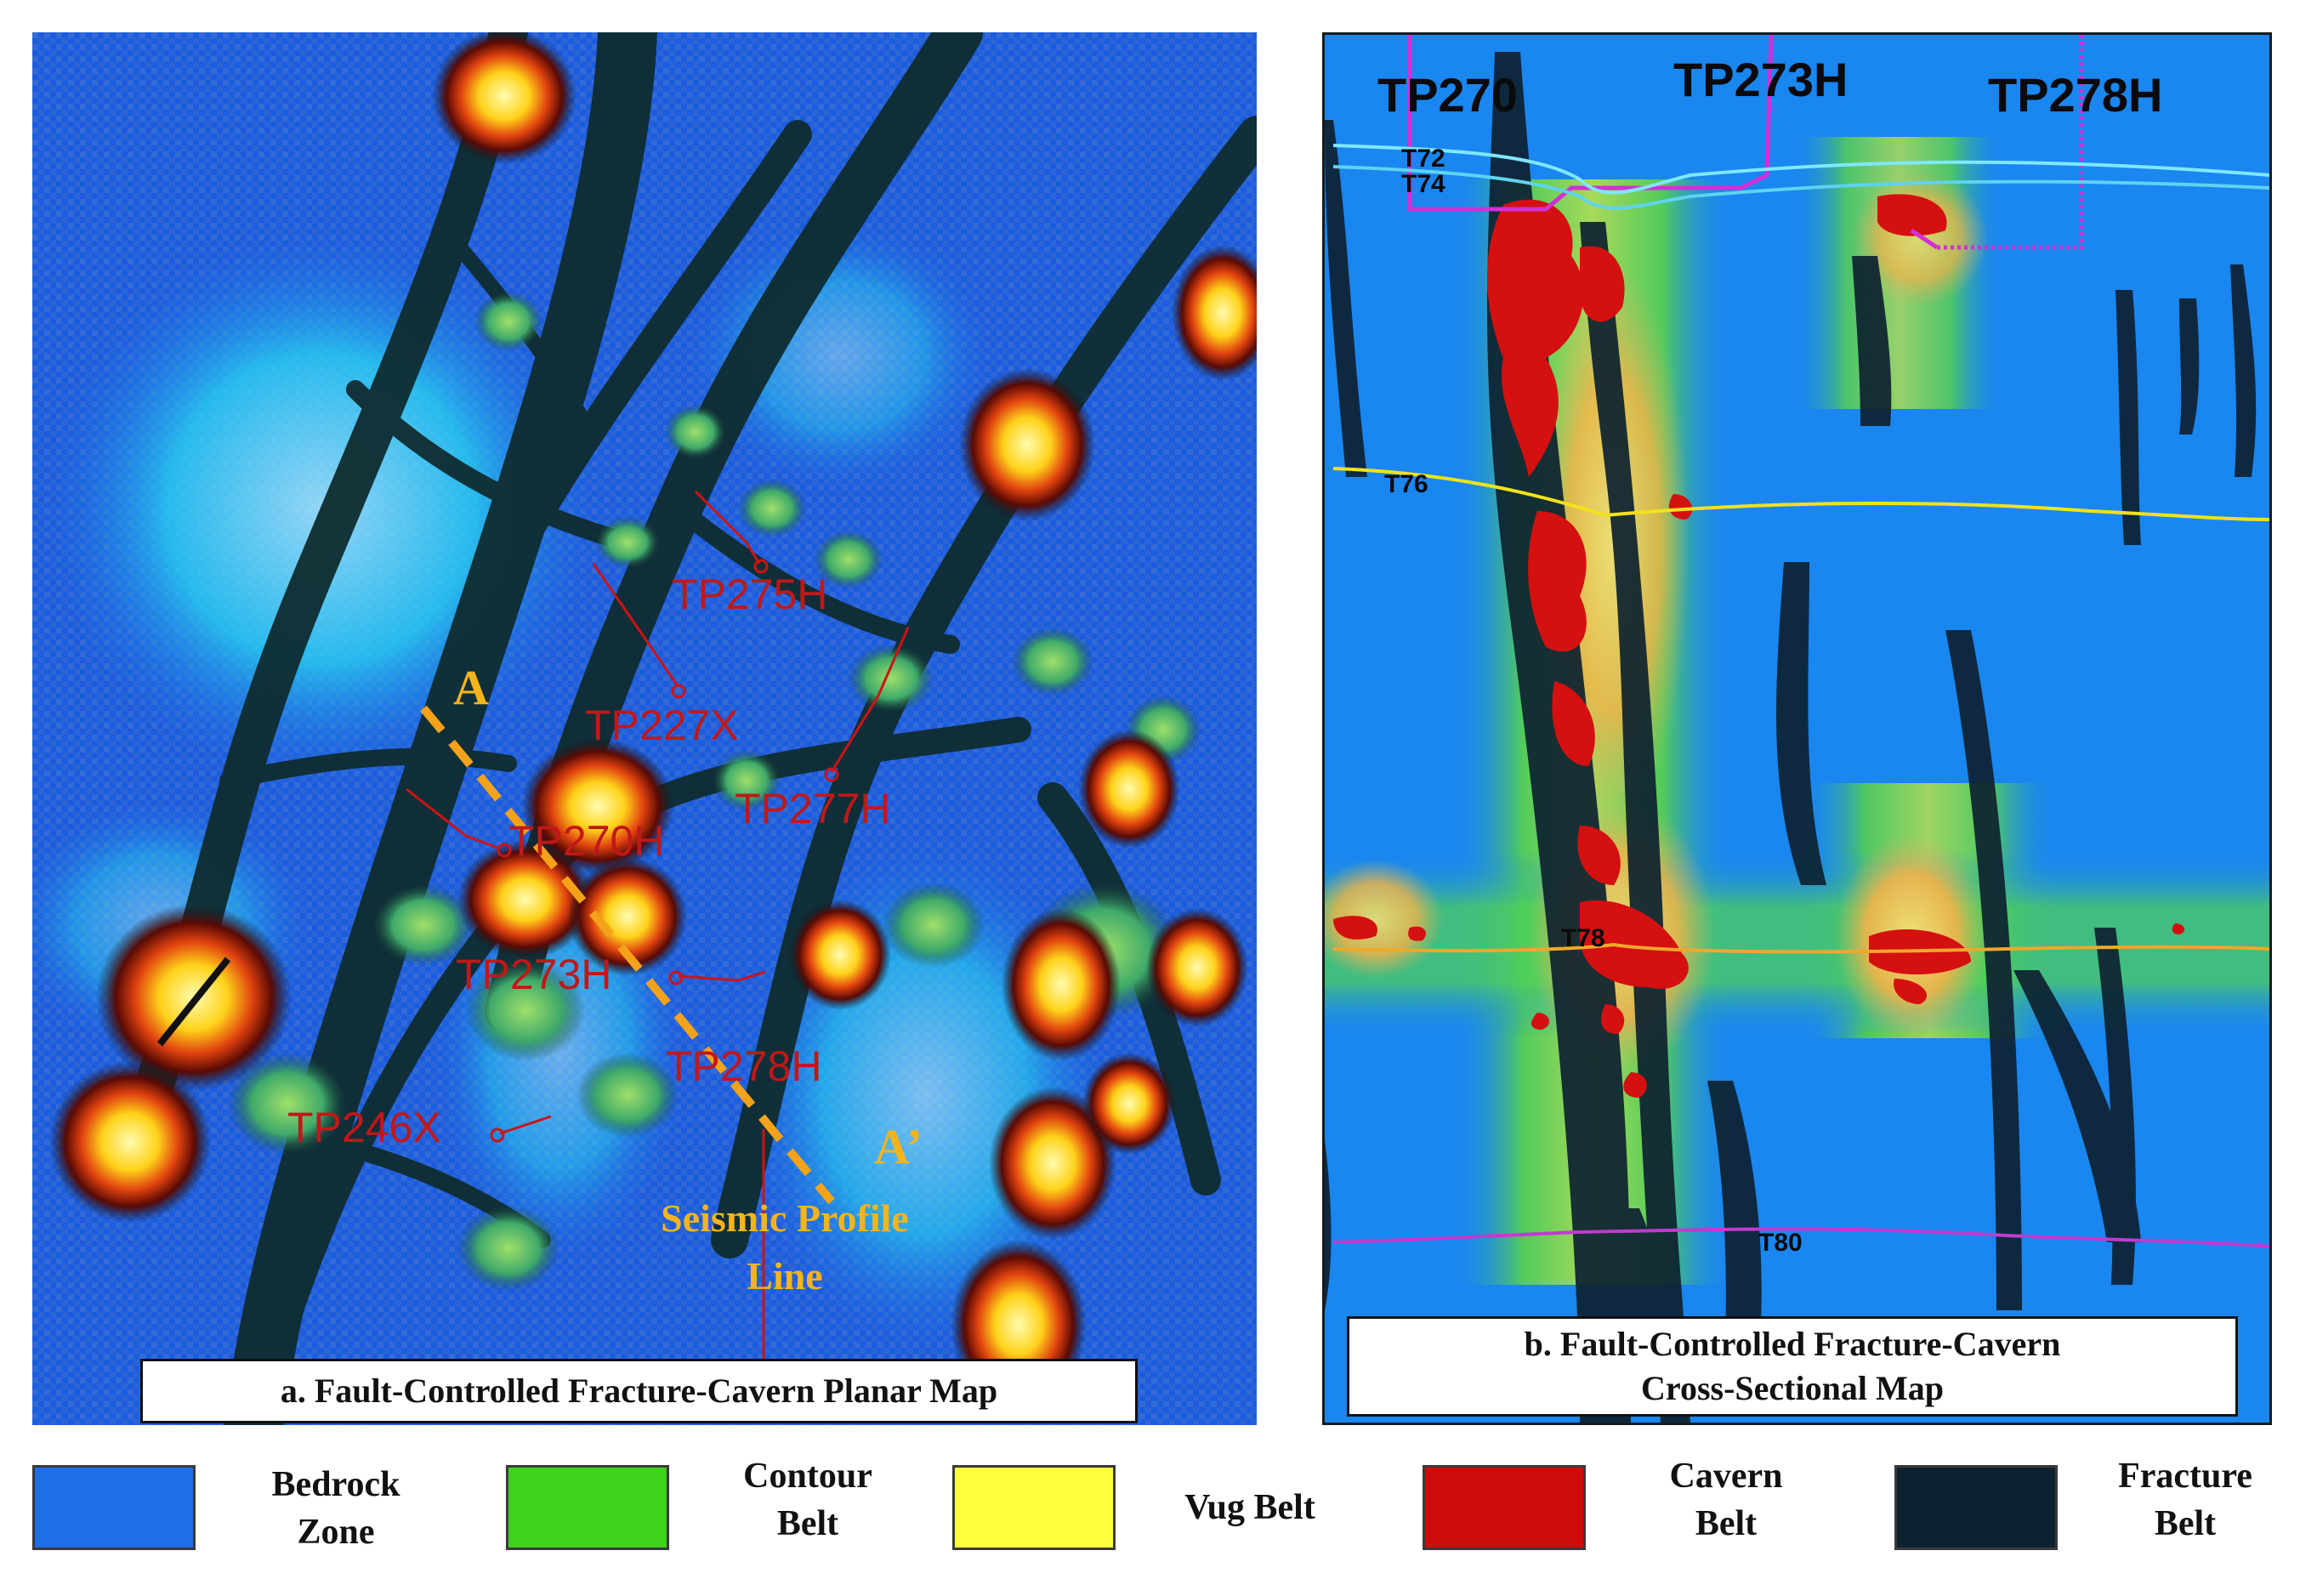 The image size is (2300, 1596). Describe the element at coordinates (335, 1509) in the screenshot. I see `legend-label-bedrock: Bedrock Zone` at that location.